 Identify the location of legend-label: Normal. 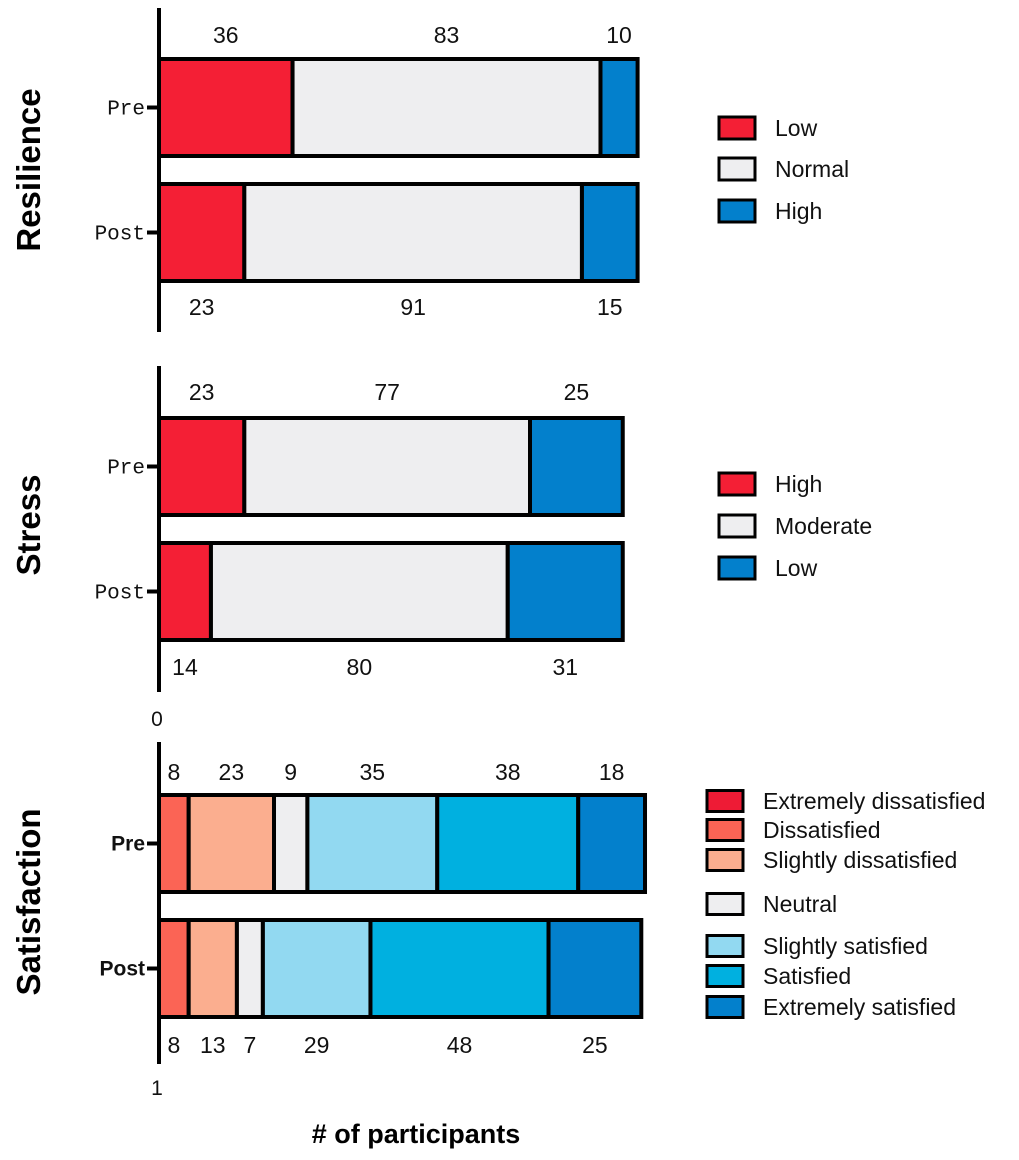
(812, 169).